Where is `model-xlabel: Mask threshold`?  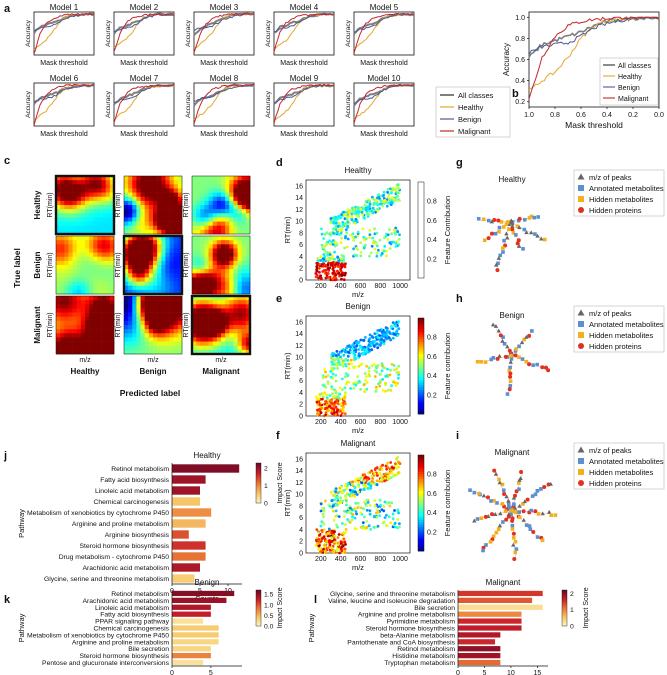 model-xlabel: Mask threshold is located at coordinates (384, 134).